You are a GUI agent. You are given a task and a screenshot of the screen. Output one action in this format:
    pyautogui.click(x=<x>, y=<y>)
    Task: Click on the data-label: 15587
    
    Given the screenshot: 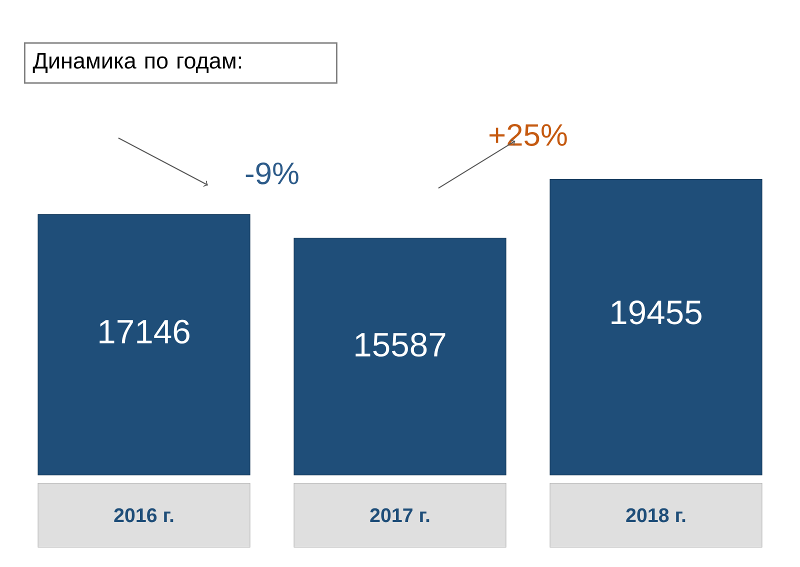 What is the action you would take?
    pyautogui.click(x=401, y=344)
    